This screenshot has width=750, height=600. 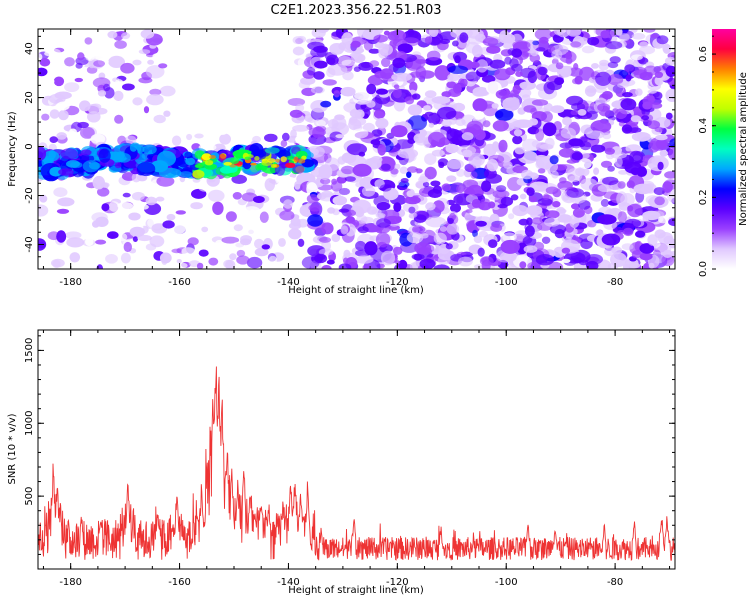 What do you see at coordinates (70, 582) in the screenshot?
I see `snr-xtick-label-0: -180` at bounding box center [70, 582].